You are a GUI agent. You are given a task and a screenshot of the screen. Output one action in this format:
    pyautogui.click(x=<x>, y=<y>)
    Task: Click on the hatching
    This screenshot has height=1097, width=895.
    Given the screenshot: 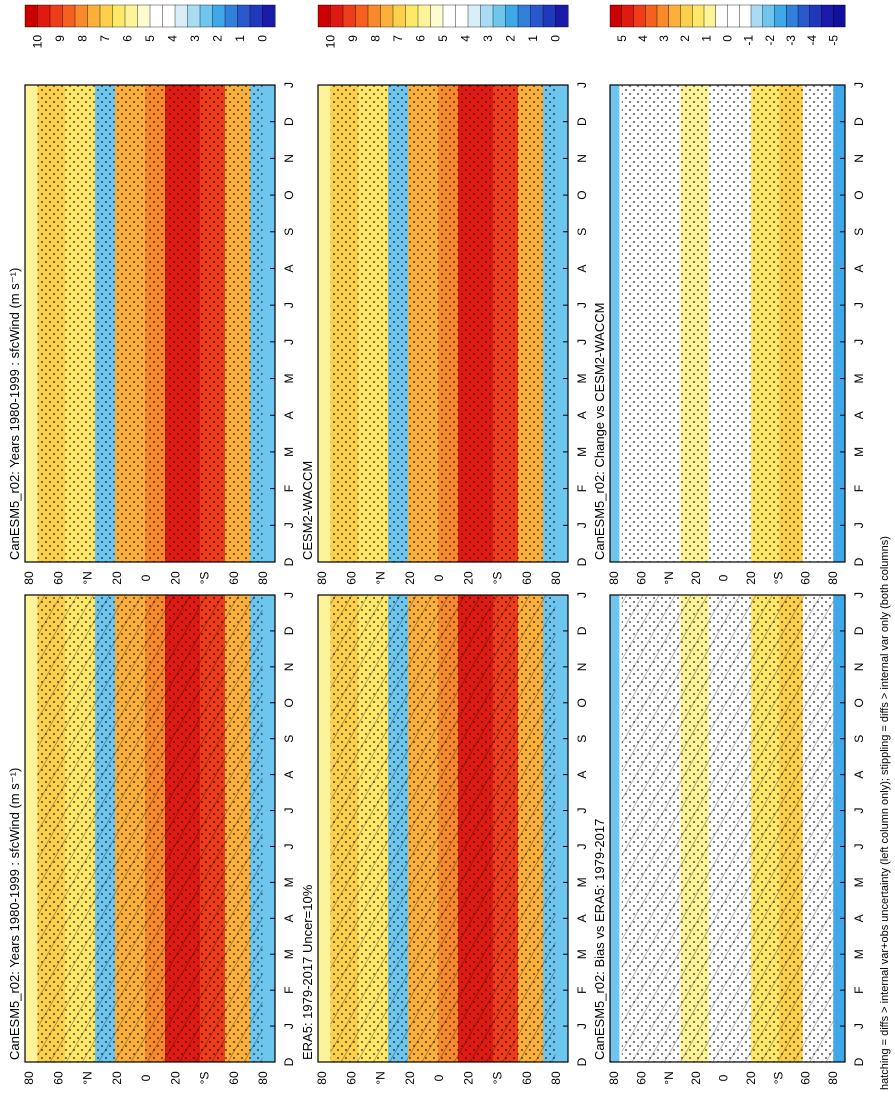 What is the action you would take?
    pyautogui.click(x=443, y=828)
    